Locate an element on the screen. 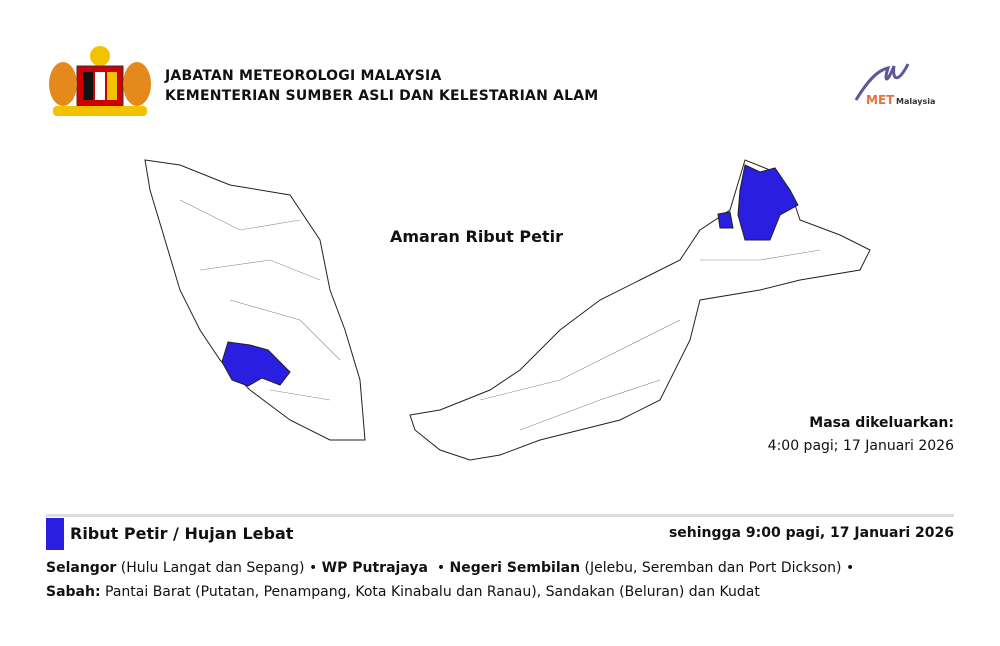 The width and height of the screenshot is (1000, 646). area-state: Sabah: is located at coordinates (73, 592).